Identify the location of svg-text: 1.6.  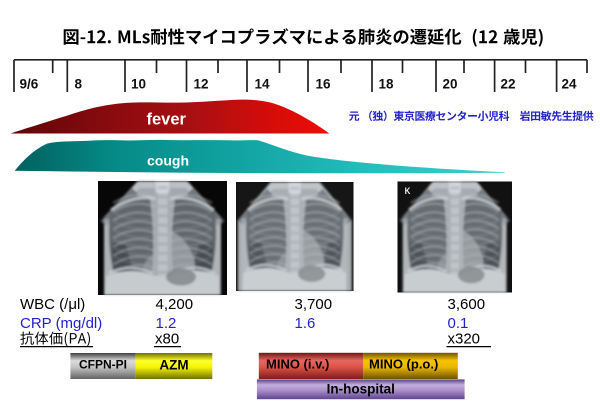
(305, 323).